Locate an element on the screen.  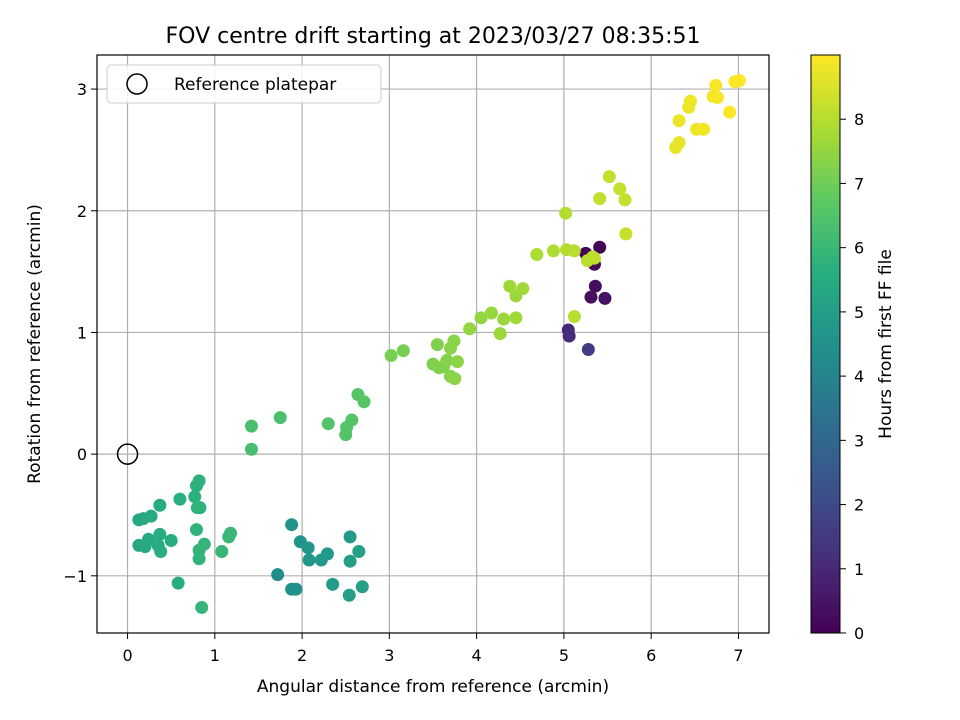
y-axis-ticks: −1 0 1 2 3 is located at coordinates (80, 333).